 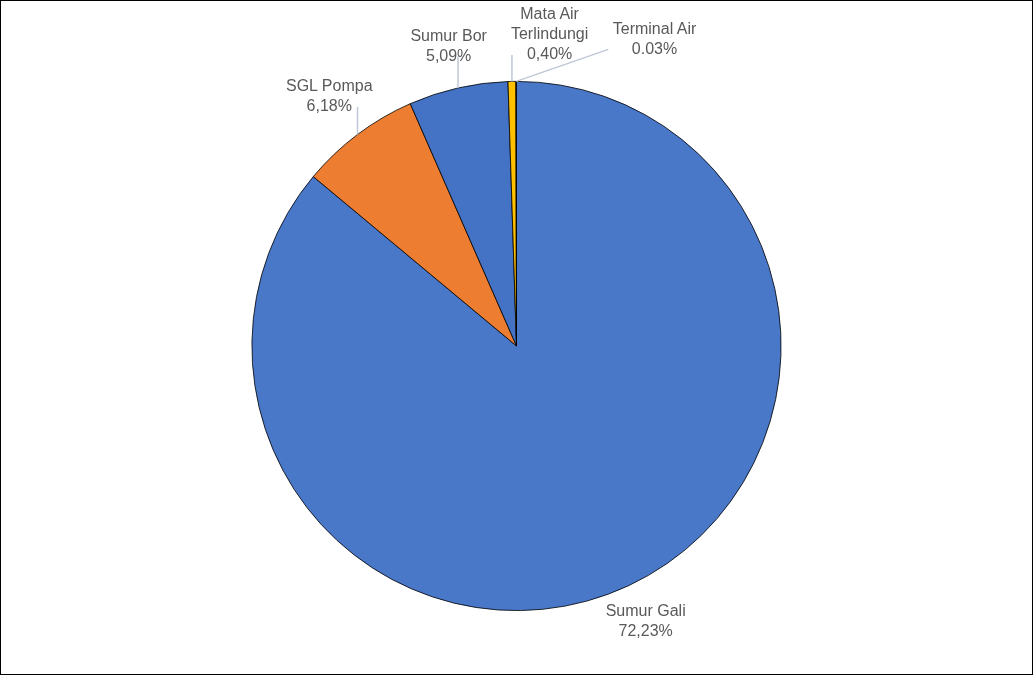 What do you see at coordinates (329, 86) in the screenshot?
I see `slice-label: SGL Pompa` at bounding box center [329, 86].